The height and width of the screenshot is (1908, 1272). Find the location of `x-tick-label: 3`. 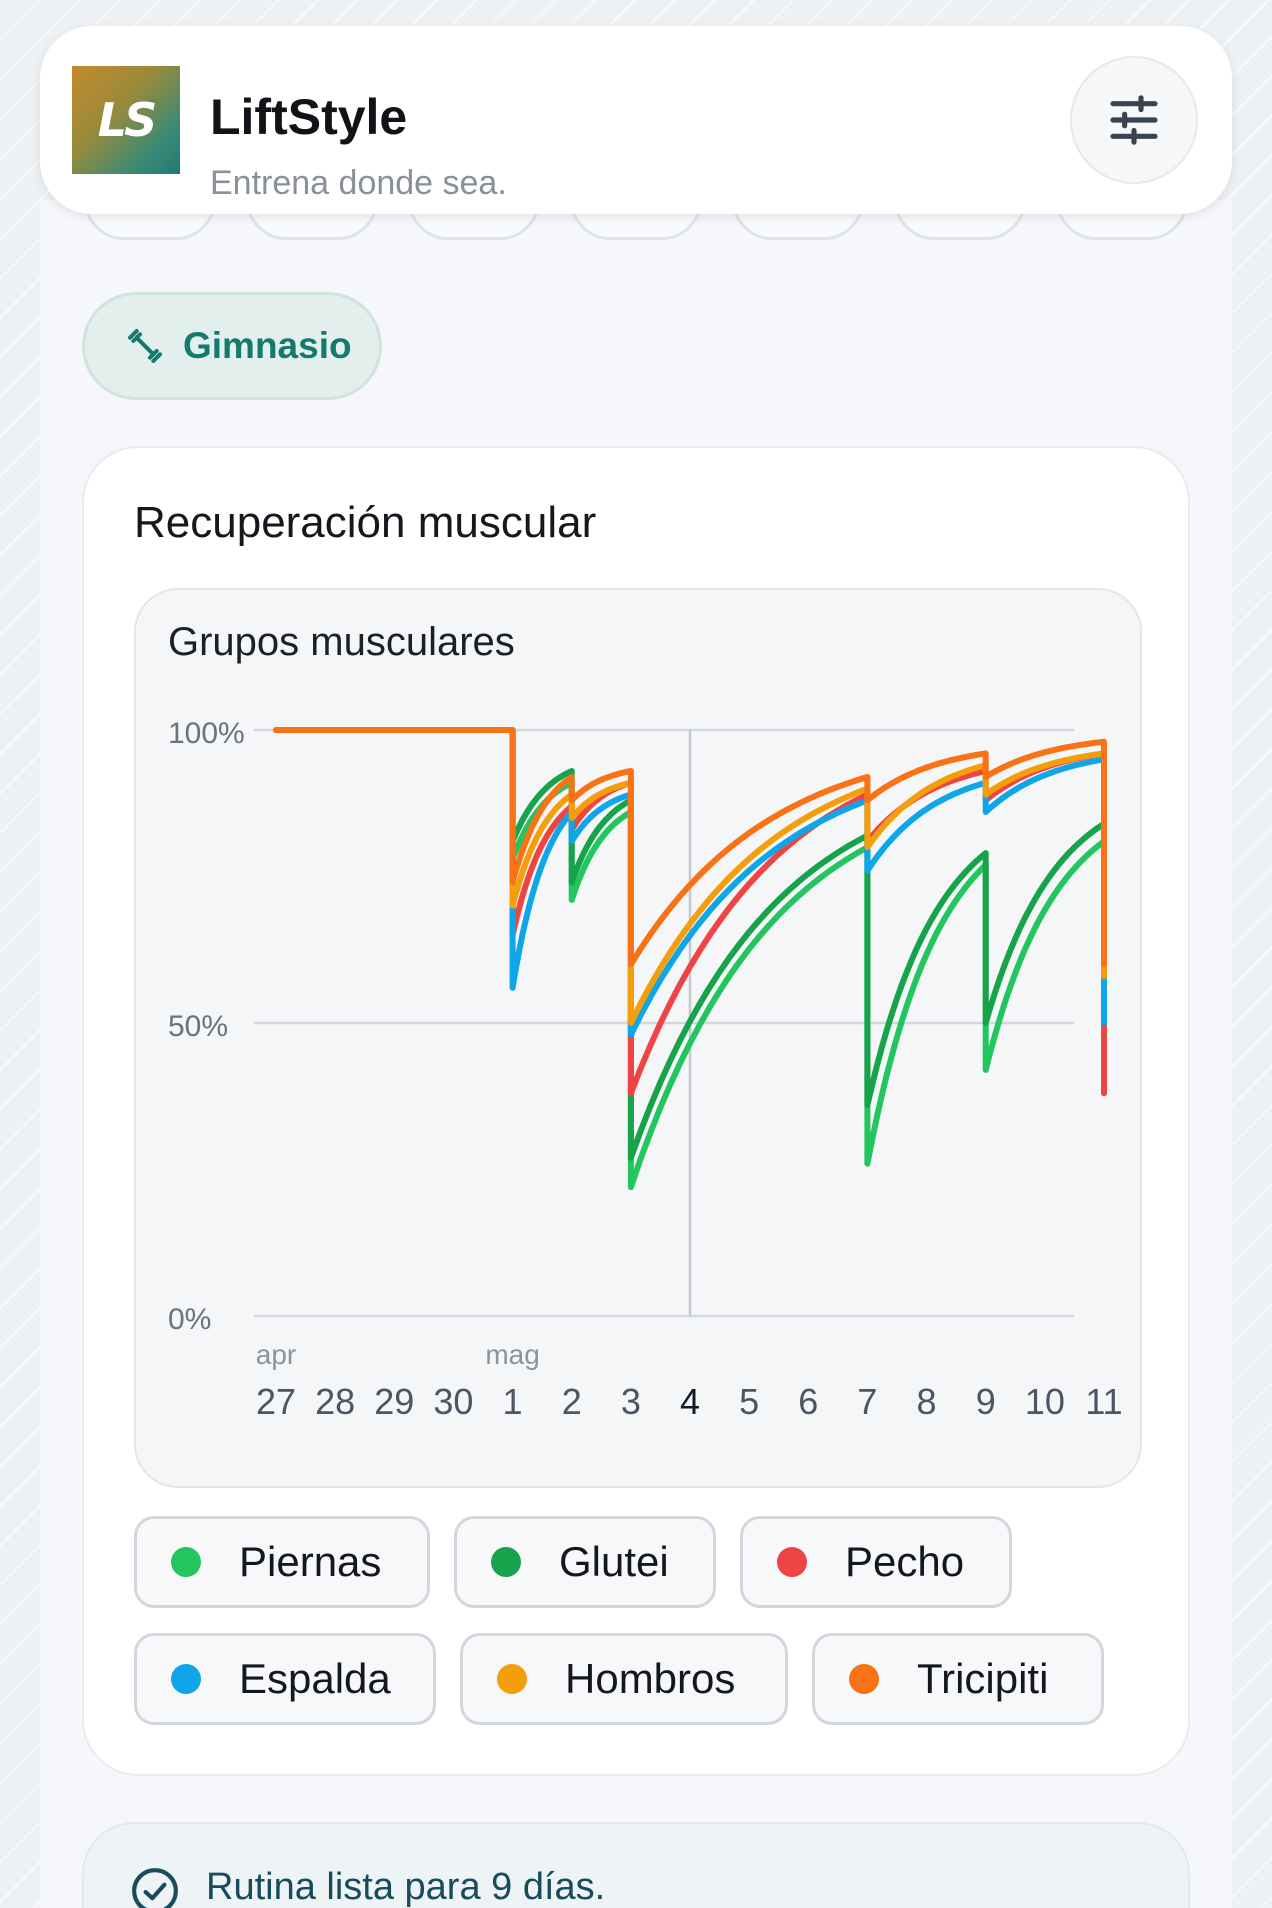

x-tick-label: 3 is located at coordinates (631, 1401).